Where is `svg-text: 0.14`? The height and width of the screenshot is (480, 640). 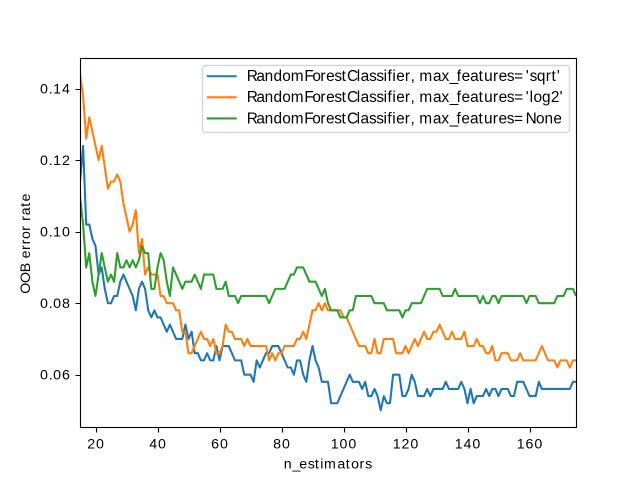
svg-text: 0.14 is located at coordinates (55, 90).